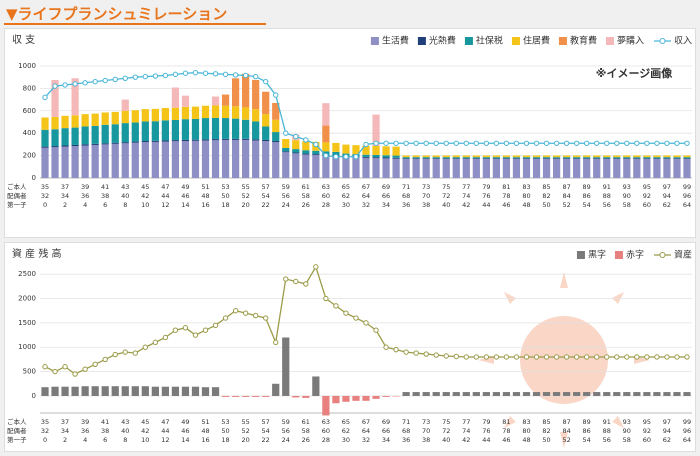 Image resolution: width=700 pixels, height=456 pixels. Describe the element at coordinates (536, 41) in the screenshot. I see `legend-label: 住居費` at that location.